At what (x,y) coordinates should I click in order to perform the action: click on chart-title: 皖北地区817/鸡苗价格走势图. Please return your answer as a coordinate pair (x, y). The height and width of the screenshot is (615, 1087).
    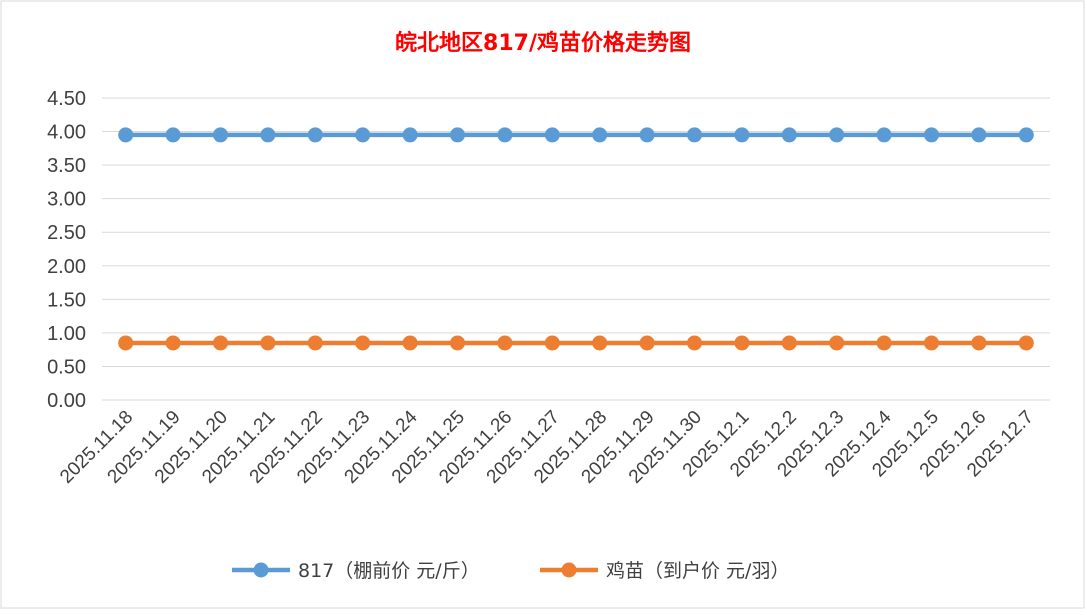
    Looking at the image, I should click on (543, 43).